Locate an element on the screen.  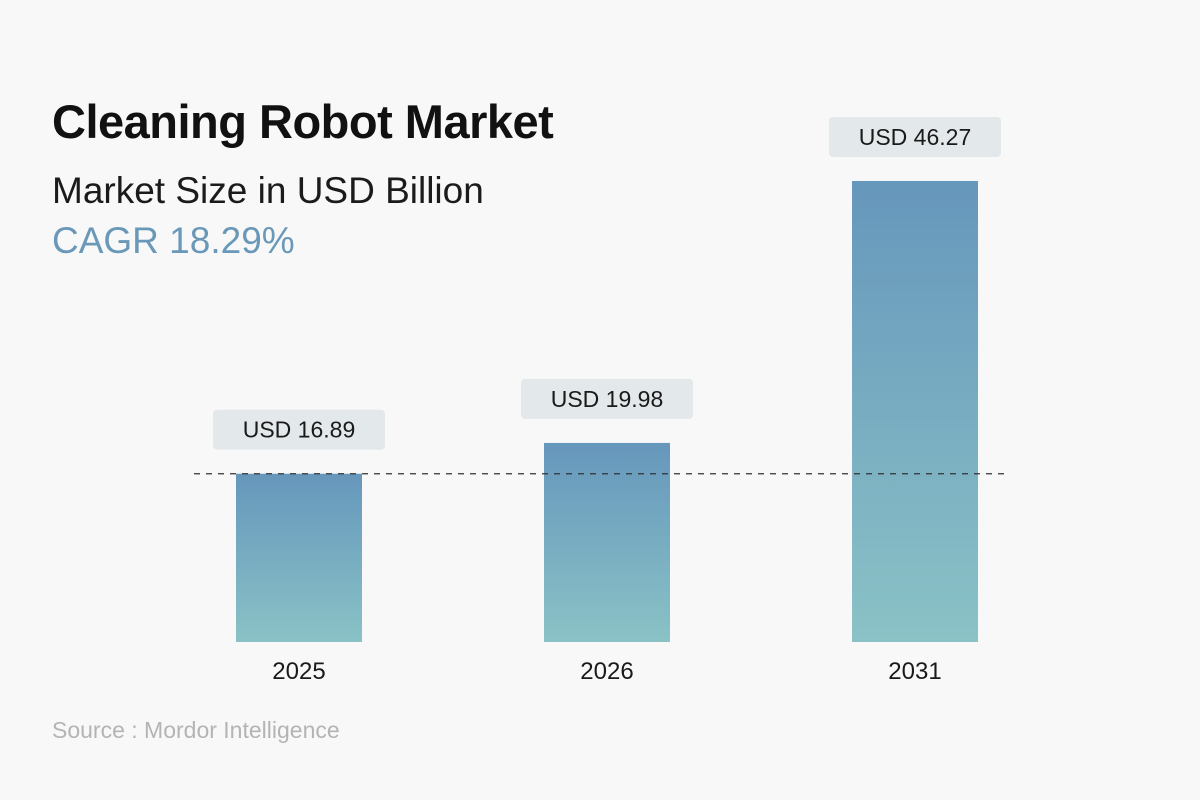
chart-title: Cleaning Robot Market is located at coordinates (303, 121).